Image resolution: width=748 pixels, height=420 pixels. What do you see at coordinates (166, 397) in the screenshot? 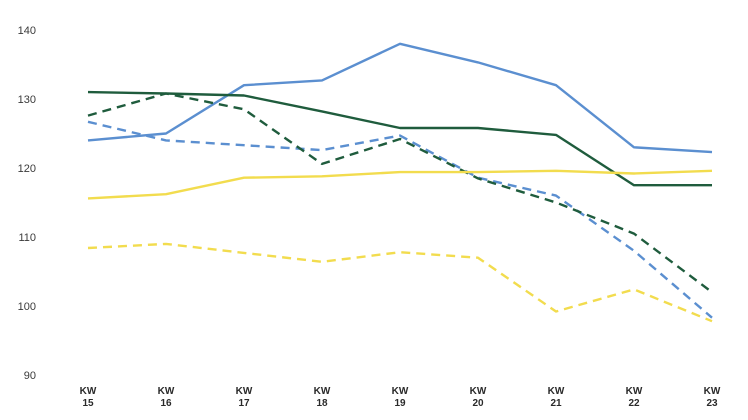
I see `x-tick-label: KW 16` at bounding box center [166, 397].